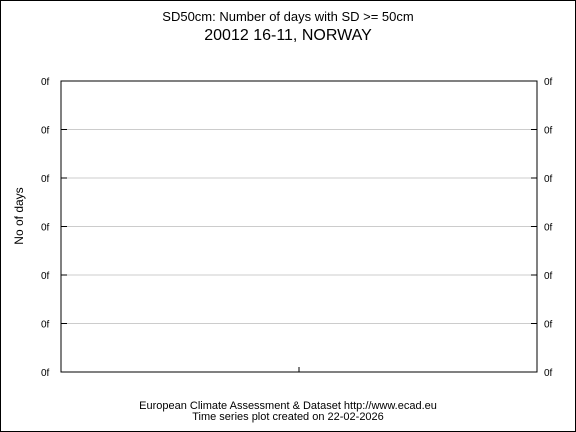  Describe the element at coordinates (288, 16) in the screenshot. I see `chart-title: SD50cm: Number of days with SD >= 50cm` at that location.